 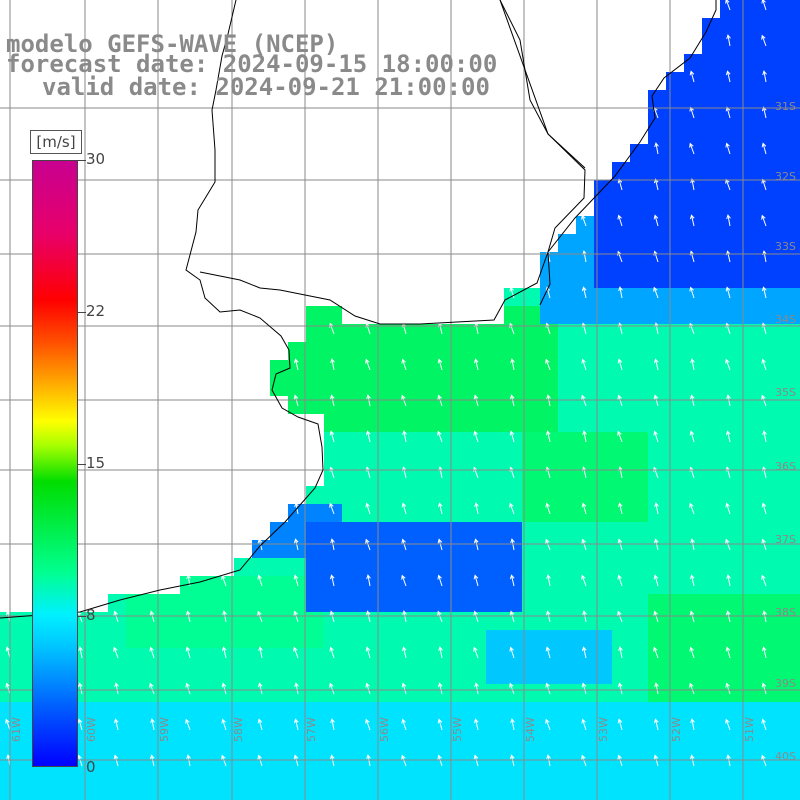 I want to click on lon-label: 56W, so click(x=384, y=729).